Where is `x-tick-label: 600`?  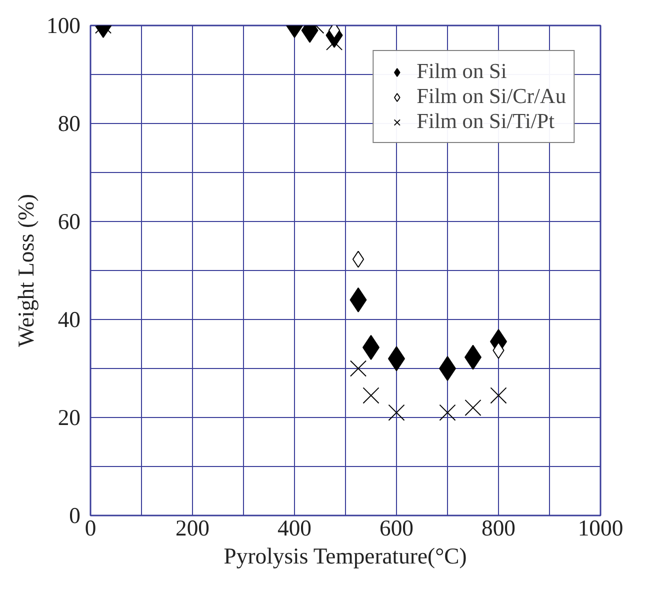 x-tick-label: 600 is located at coordinates (397, 528).